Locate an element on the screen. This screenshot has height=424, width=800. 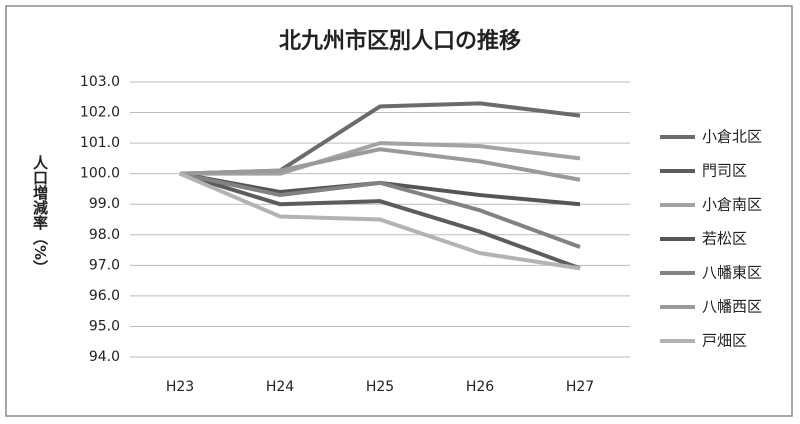
legend-label: 八幡東区 is located at coordinates (732, 273).